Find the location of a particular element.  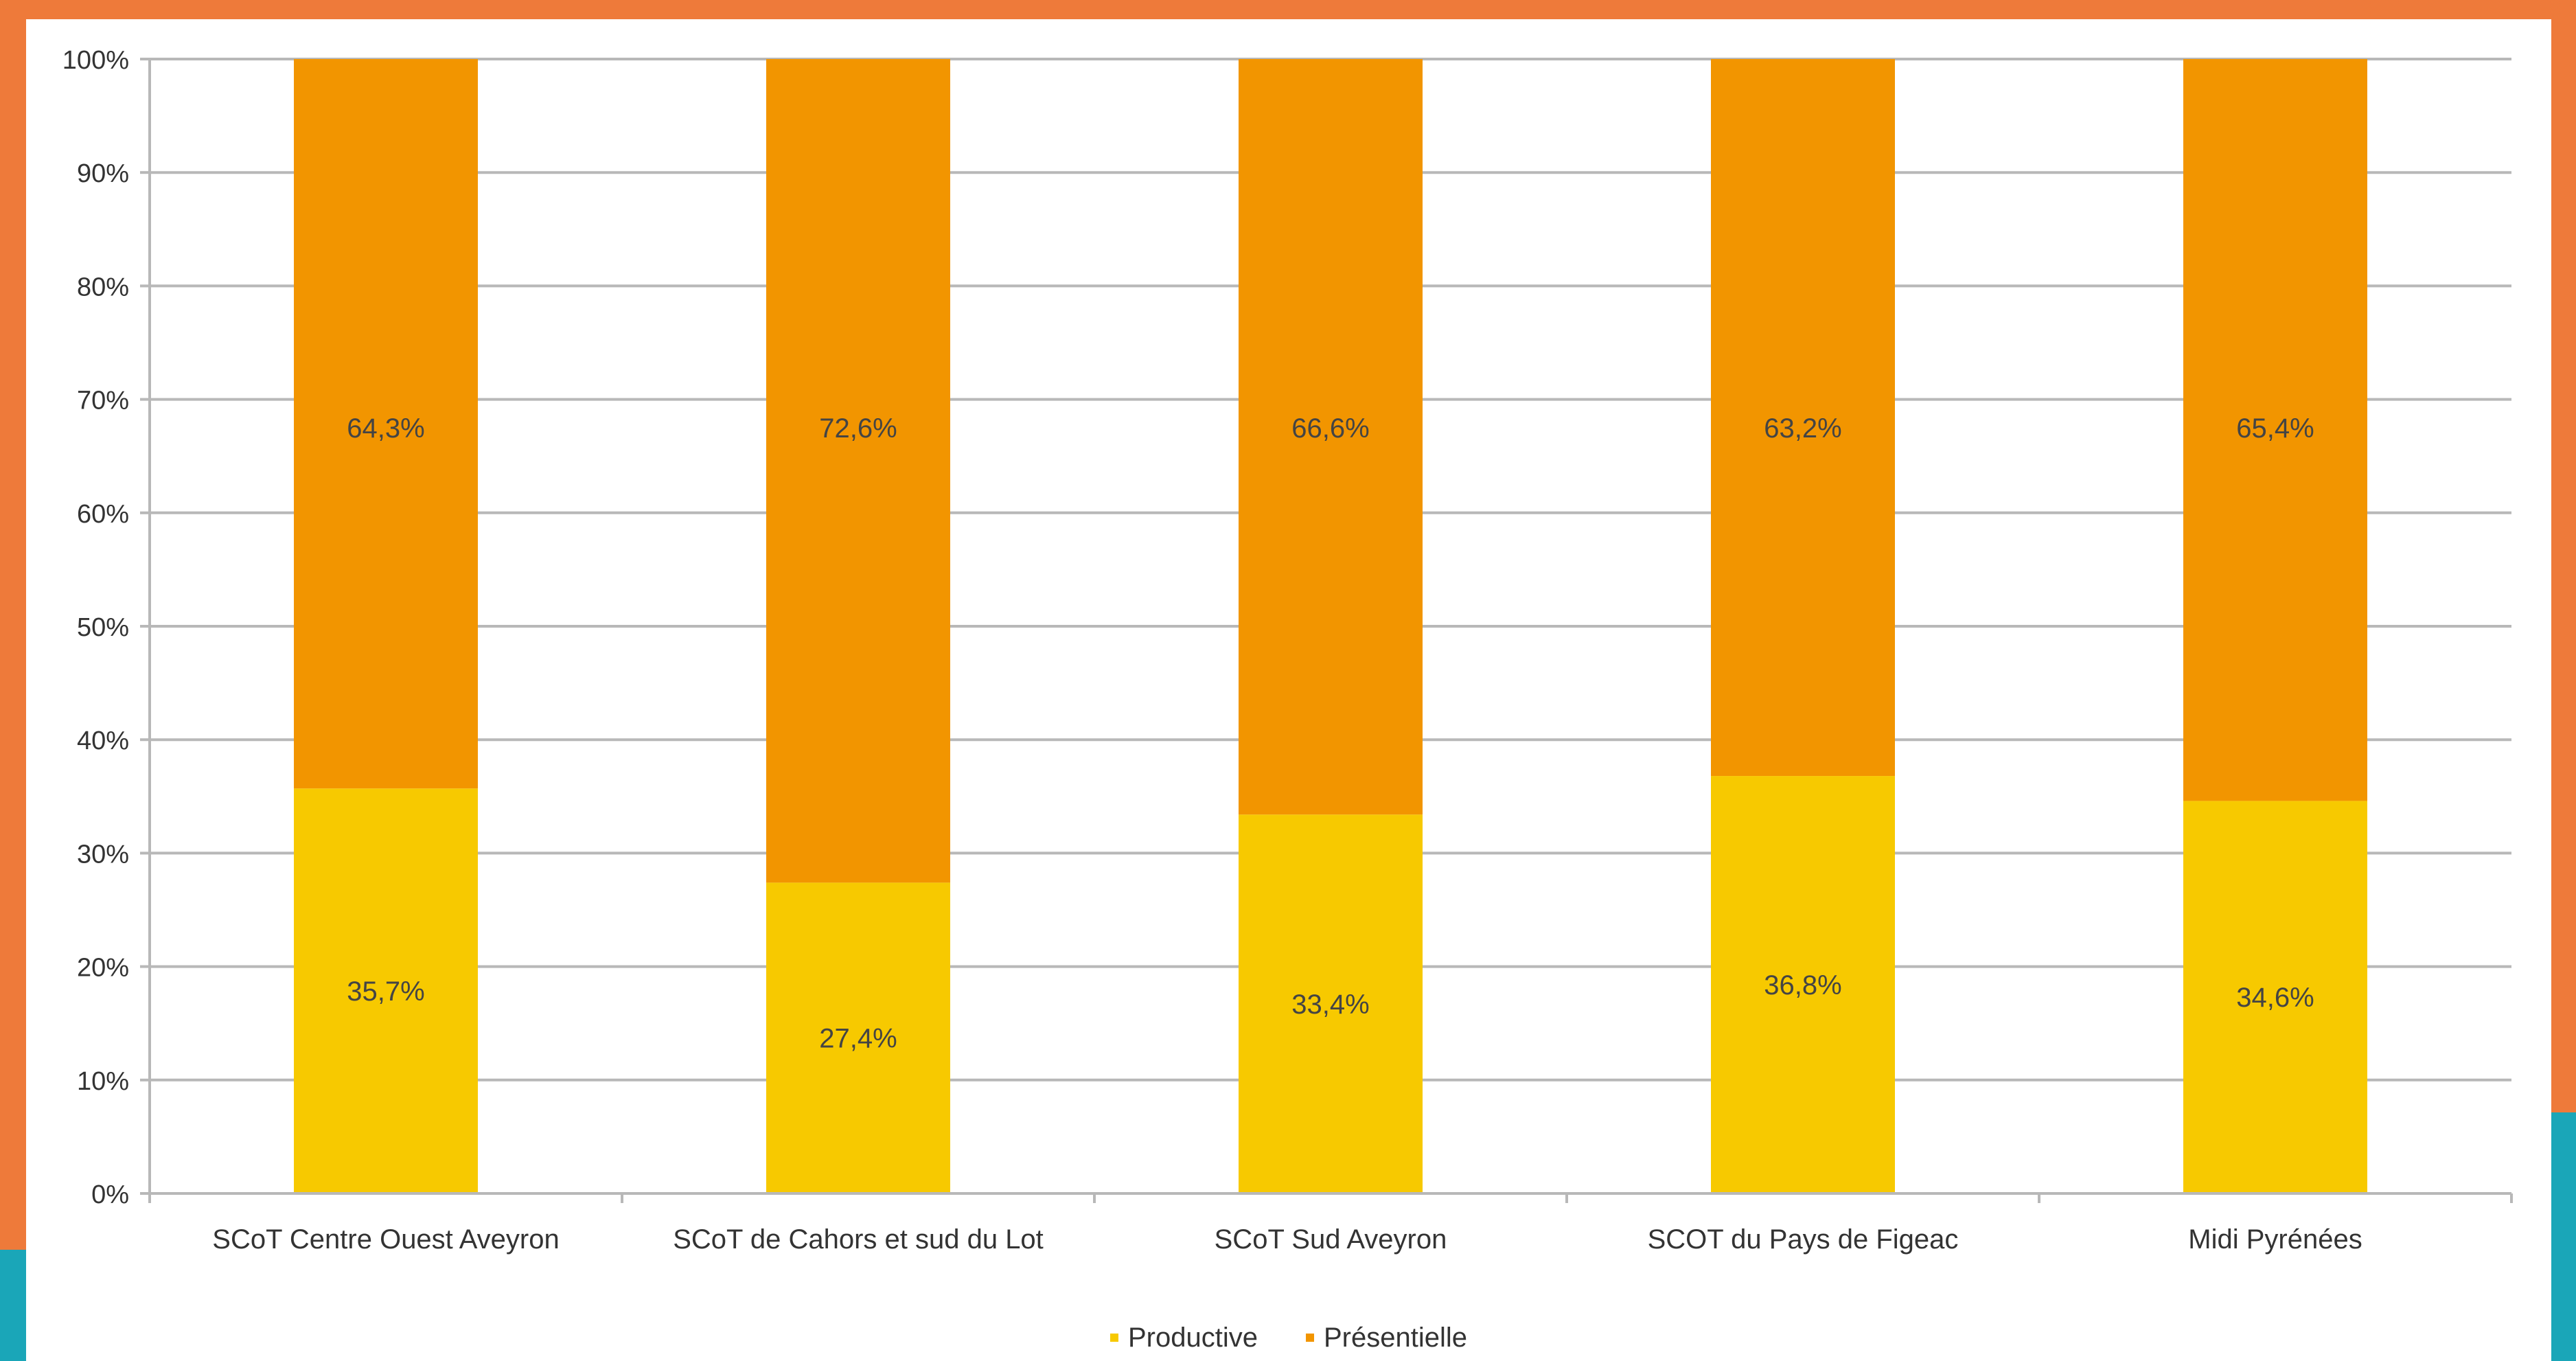

legend-item-presentielle: Présentielle is located at coordinates (1386, 1337).